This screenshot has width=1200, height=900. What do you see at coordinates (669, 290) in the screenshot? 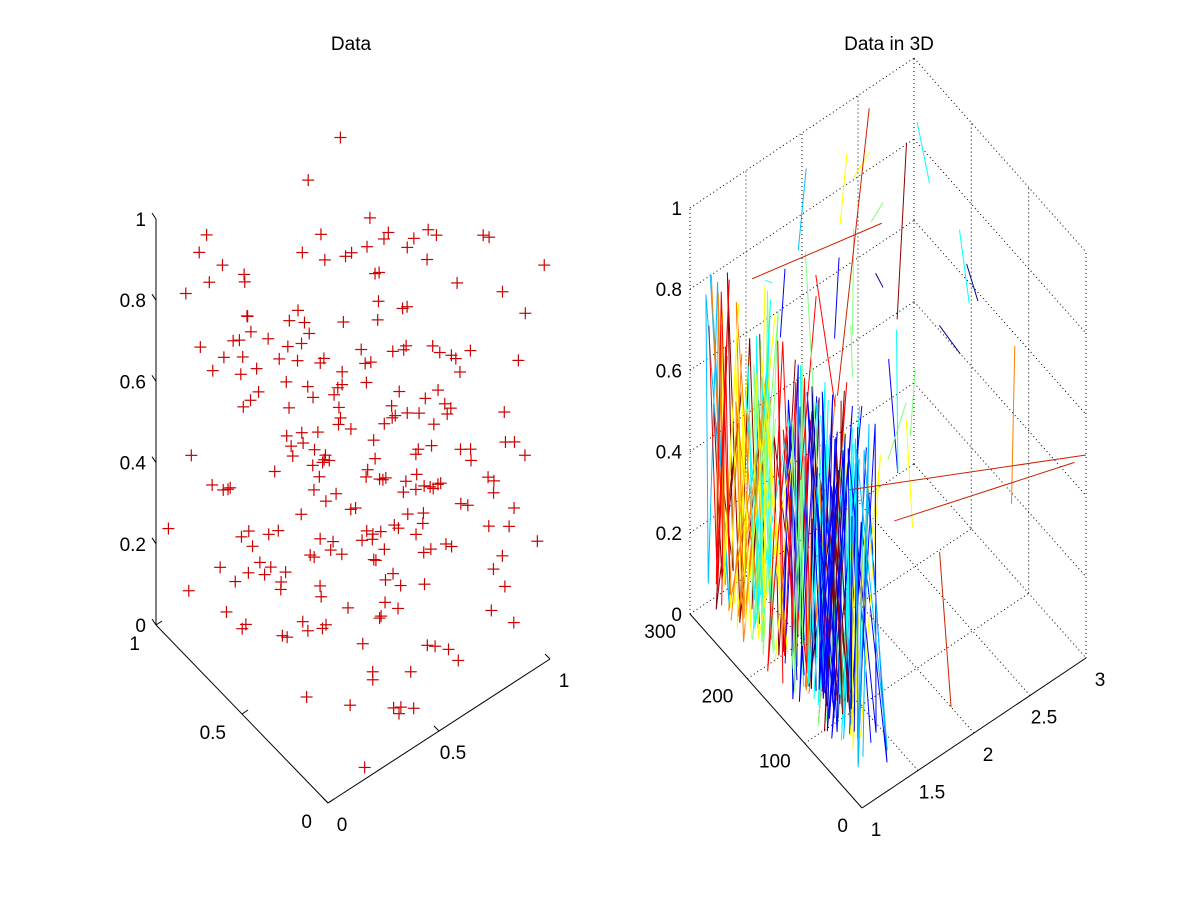
I see `z-tick-label: 0.8` at bounding box center [669, 290].